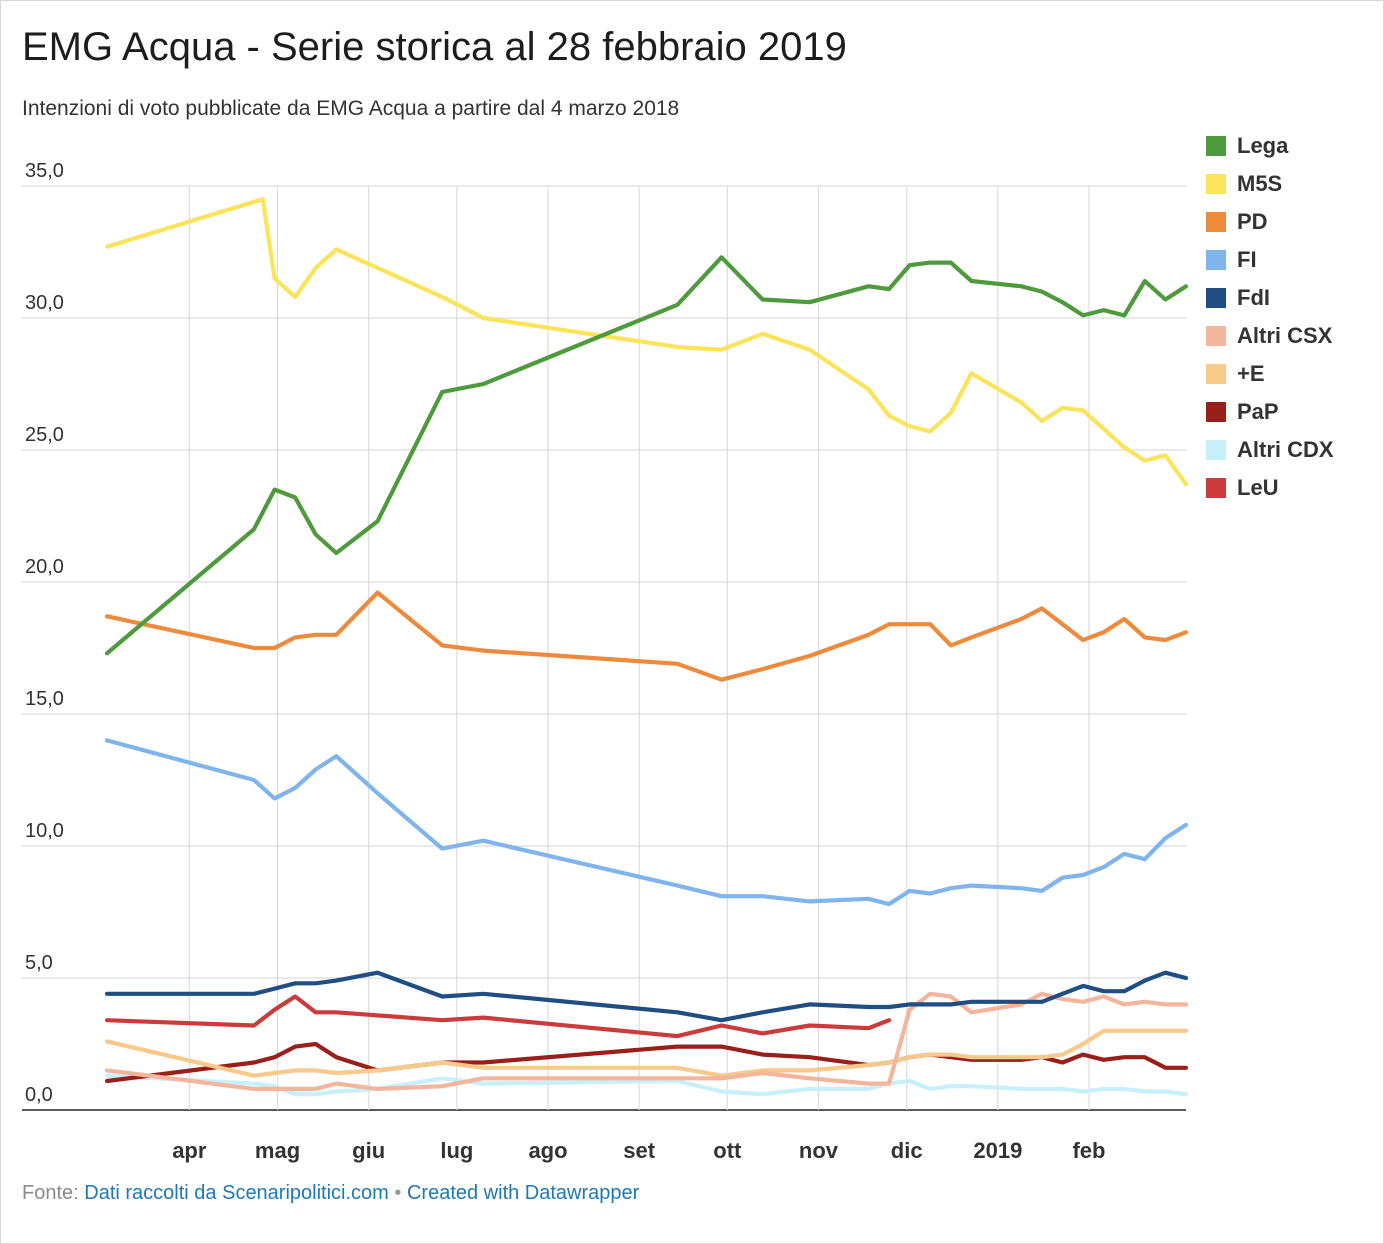  Describe the element at coordinates (1088, 1150) in the screenshot. I see `x-tick-label: feb` at that location.